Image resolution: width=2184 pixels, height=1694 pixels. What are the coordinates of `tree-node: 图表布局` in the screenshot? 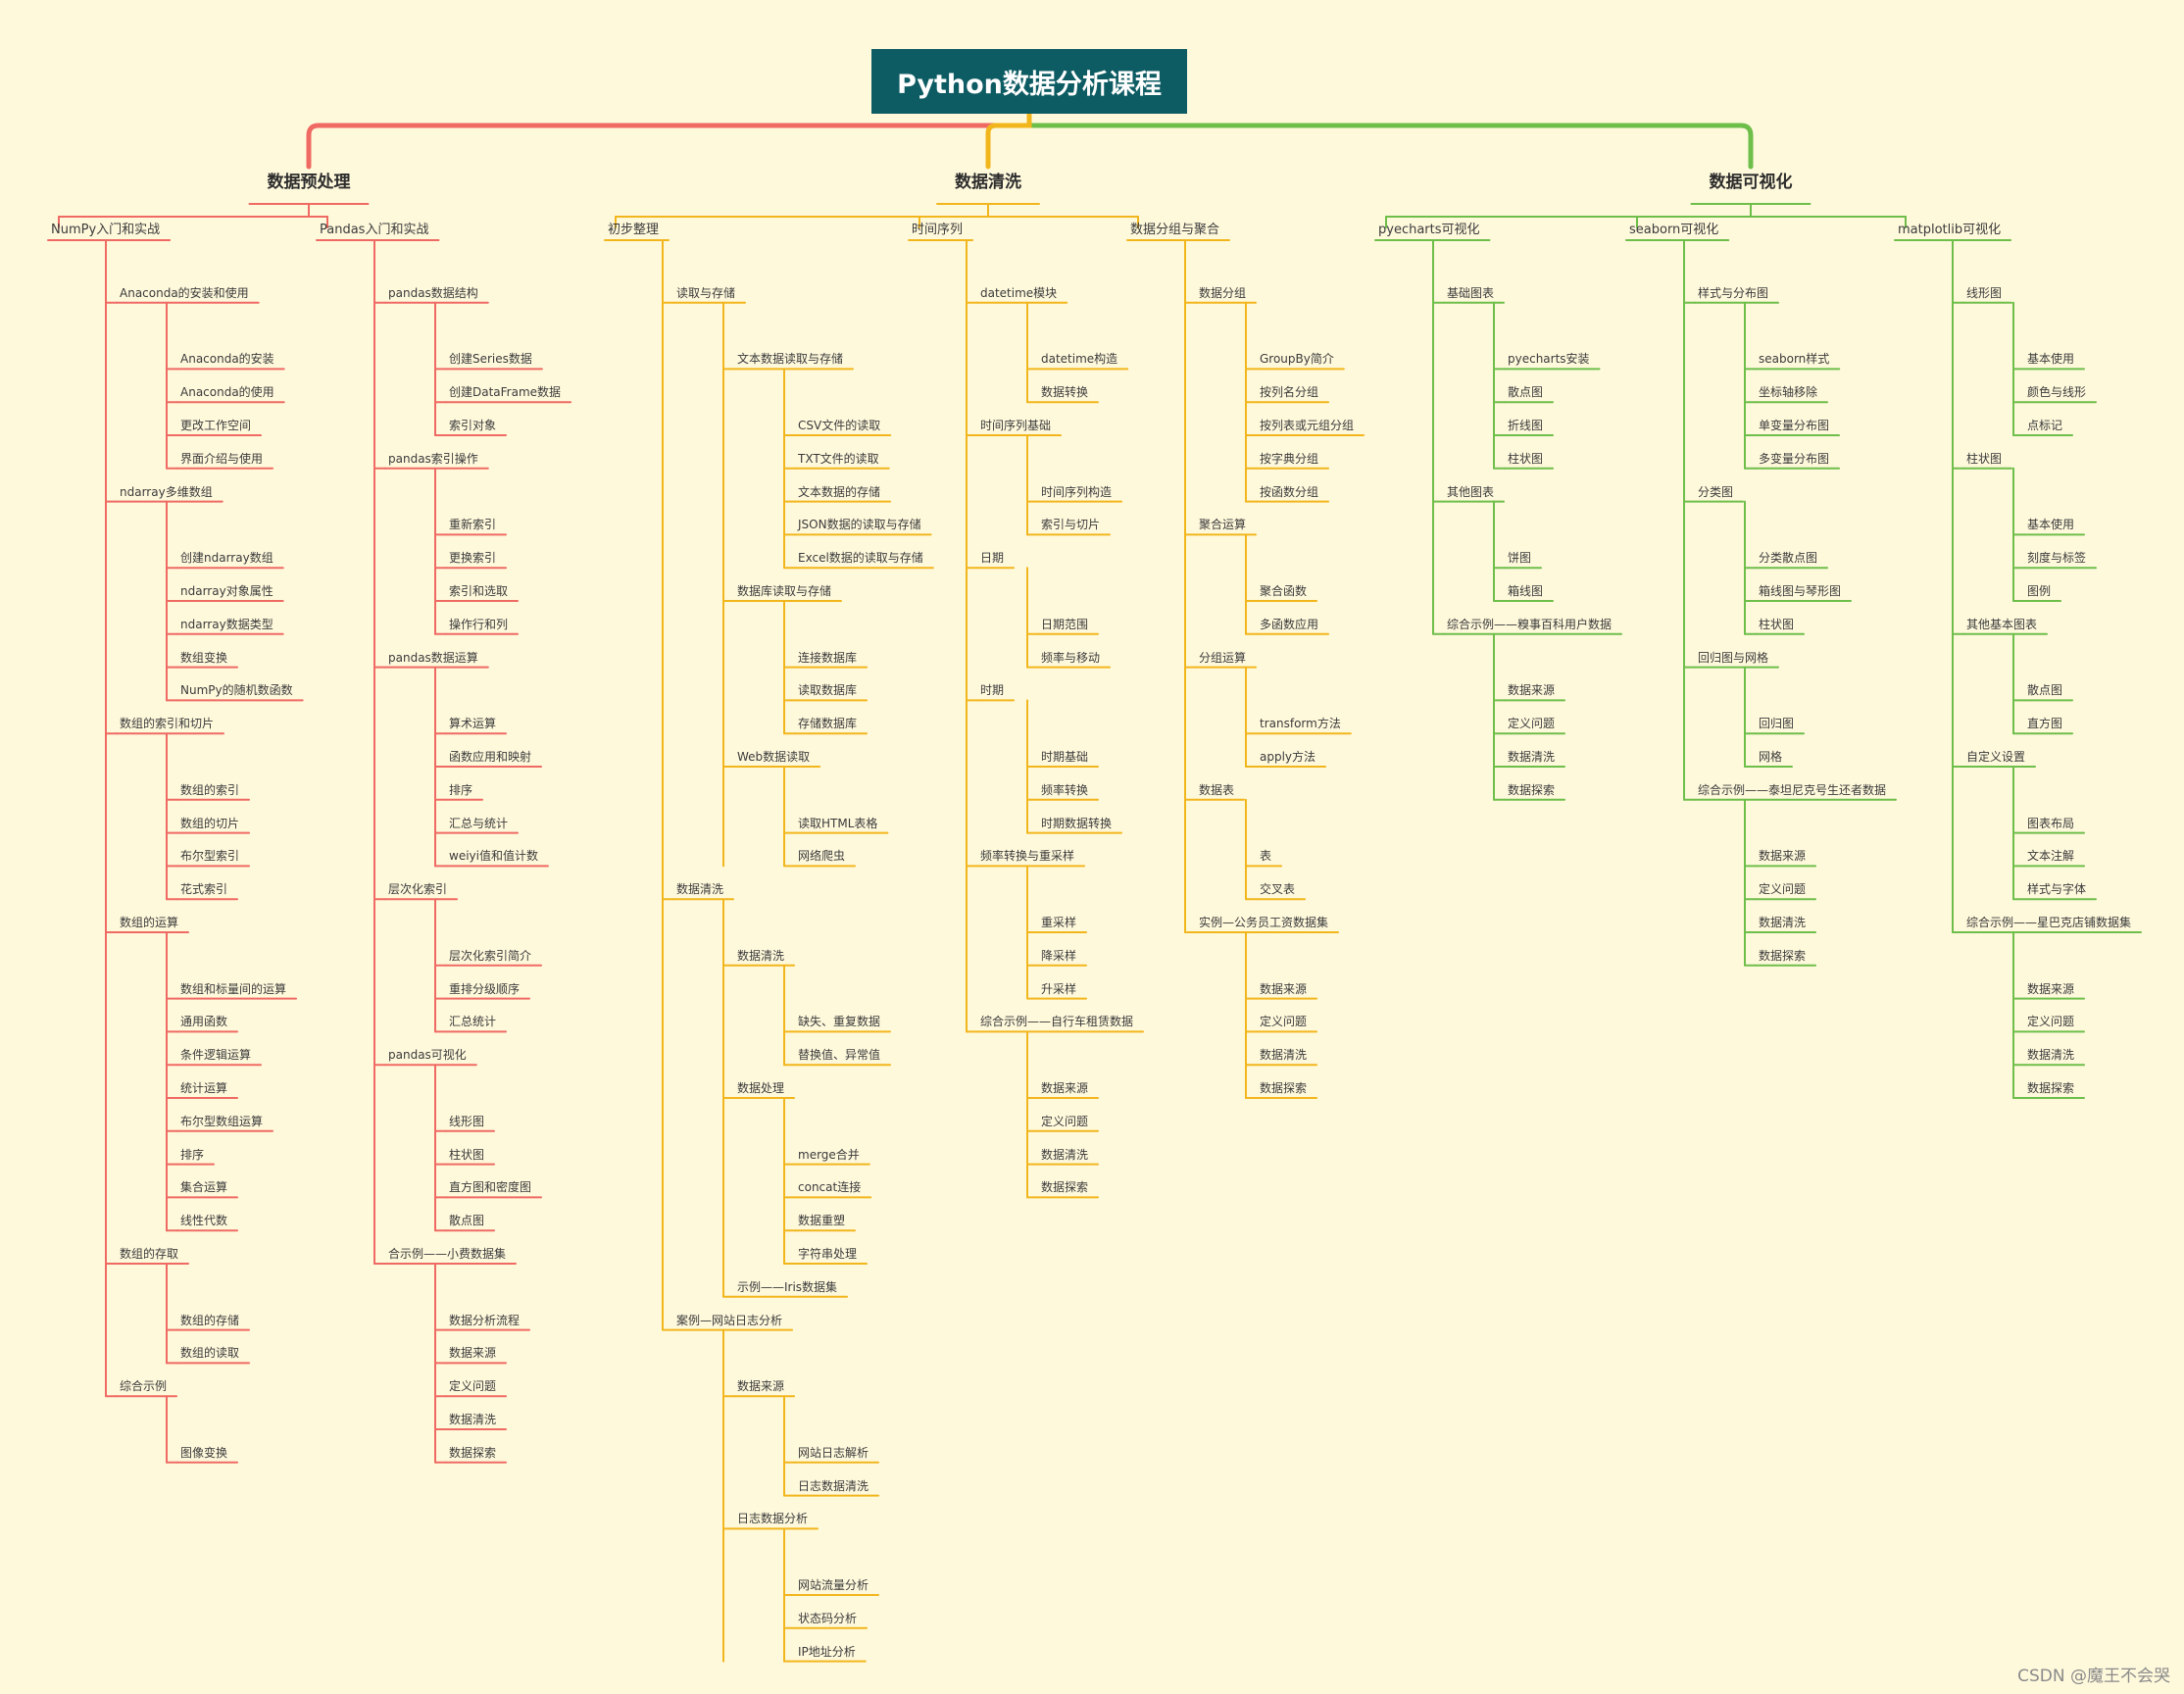 It's located at (2051, 823).